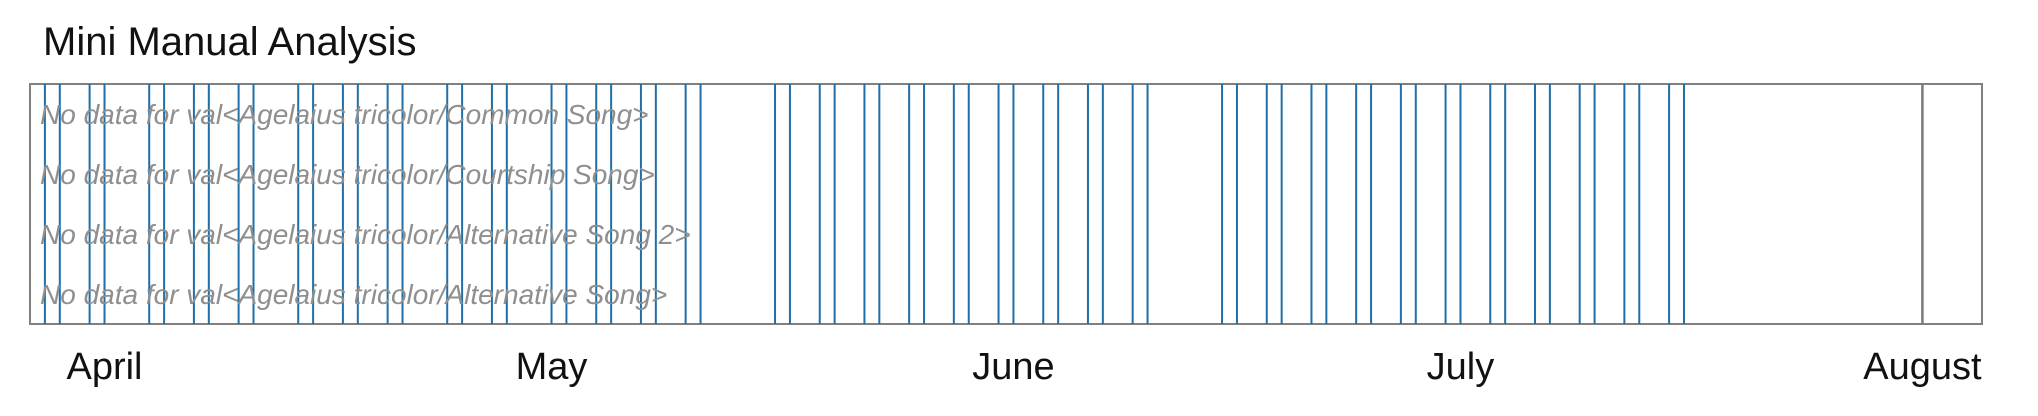 This screenshot has height=416, width=2038. What do you see at coordinates (230, 42) in the screenshot?
I see `chart-title: Mini Manual Analysis` at bounding box center [230, 42].